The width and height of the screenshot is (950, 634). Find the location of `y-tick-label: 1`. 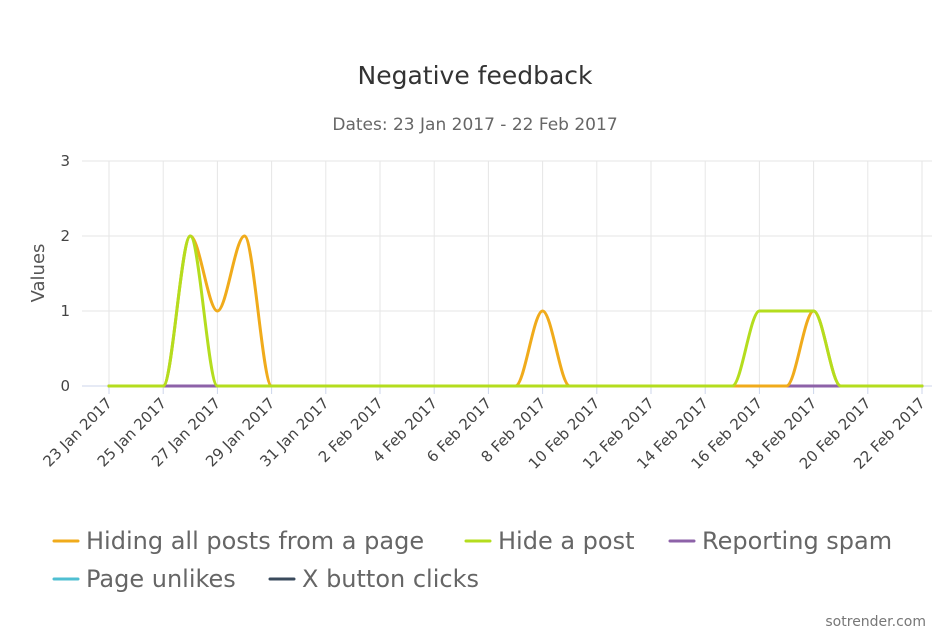

y-tick-label: 1 is located at coordinates (65, 311).